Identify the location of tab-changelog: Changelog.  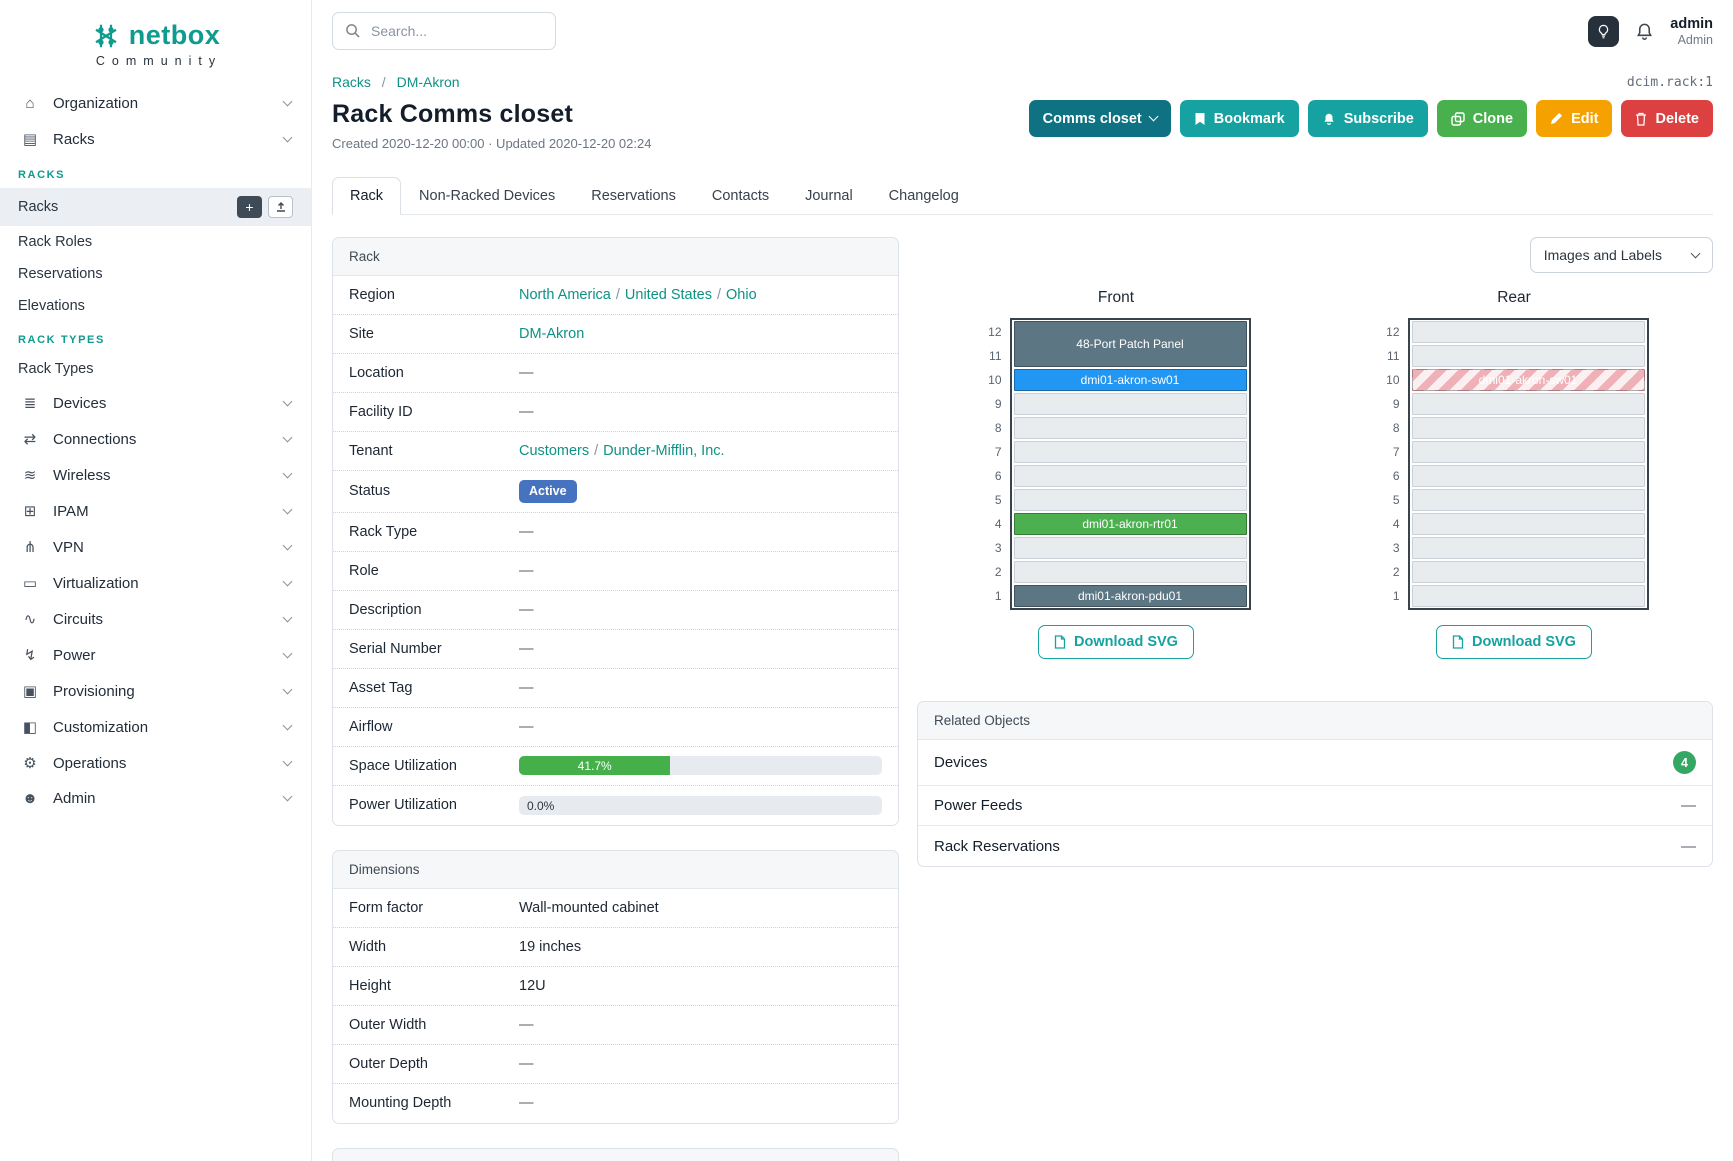
(923, 196).